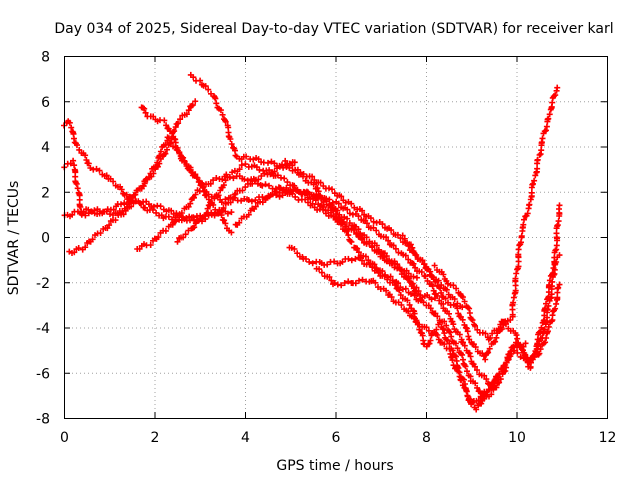 The image size is (640, 480). What do you see at coordinates (45, 193) in the screenshot?
I see `y-tick-label: 2` at bounding box center [45, 193].